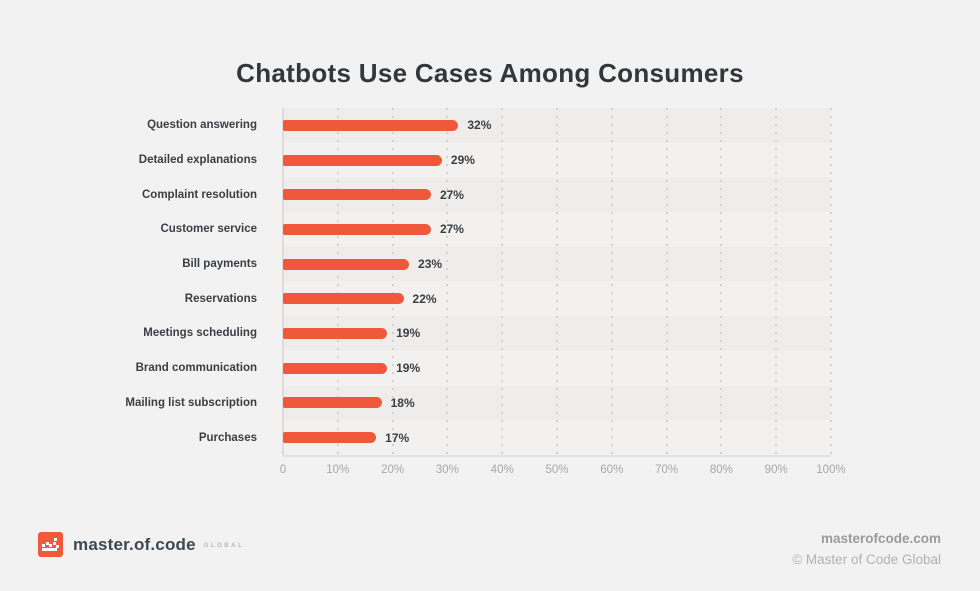  I want to click on value-label: 22%, so click(424, 298).